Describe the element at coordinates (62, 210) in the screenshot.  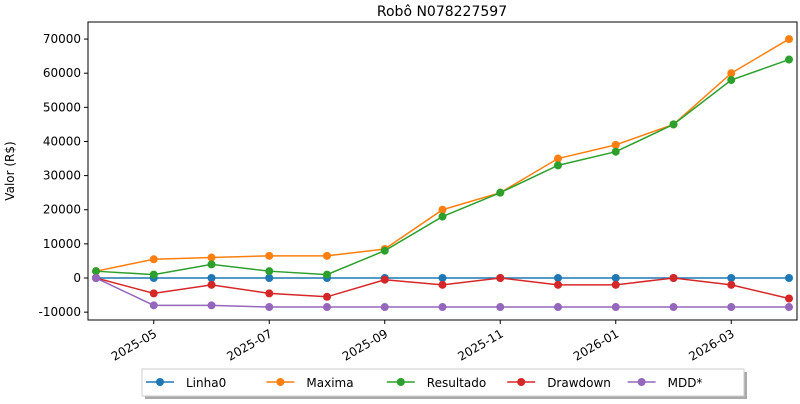
I see `y-tick-label: 20000` at that location.